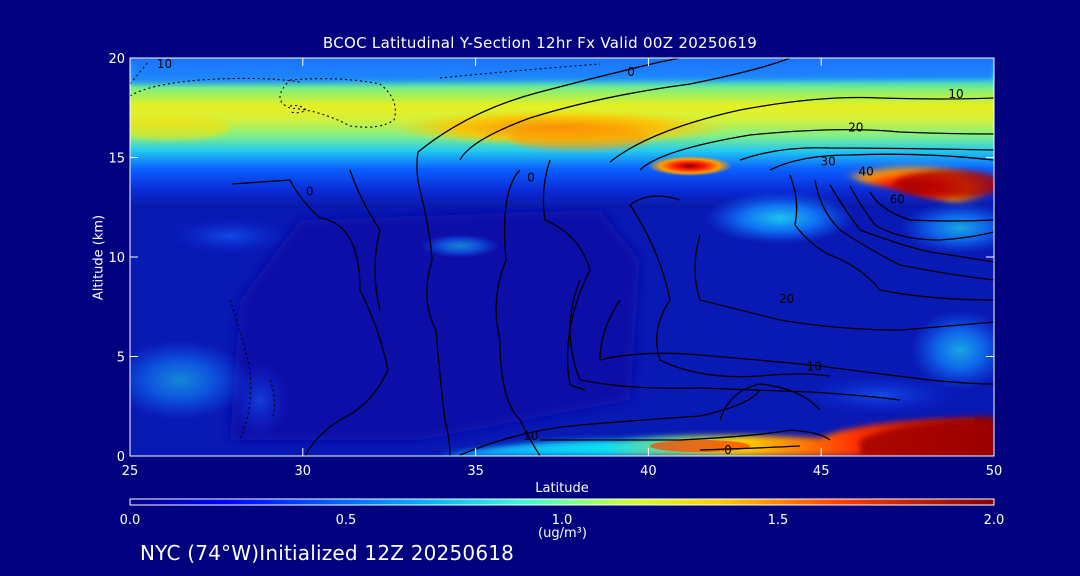 This screenshot has height=576, width=1080. What do you see at coordinates (346, 520) in the screenshot?
I see `colorbar-tick-label-1: 0.5` at bounding box center [346, 520].